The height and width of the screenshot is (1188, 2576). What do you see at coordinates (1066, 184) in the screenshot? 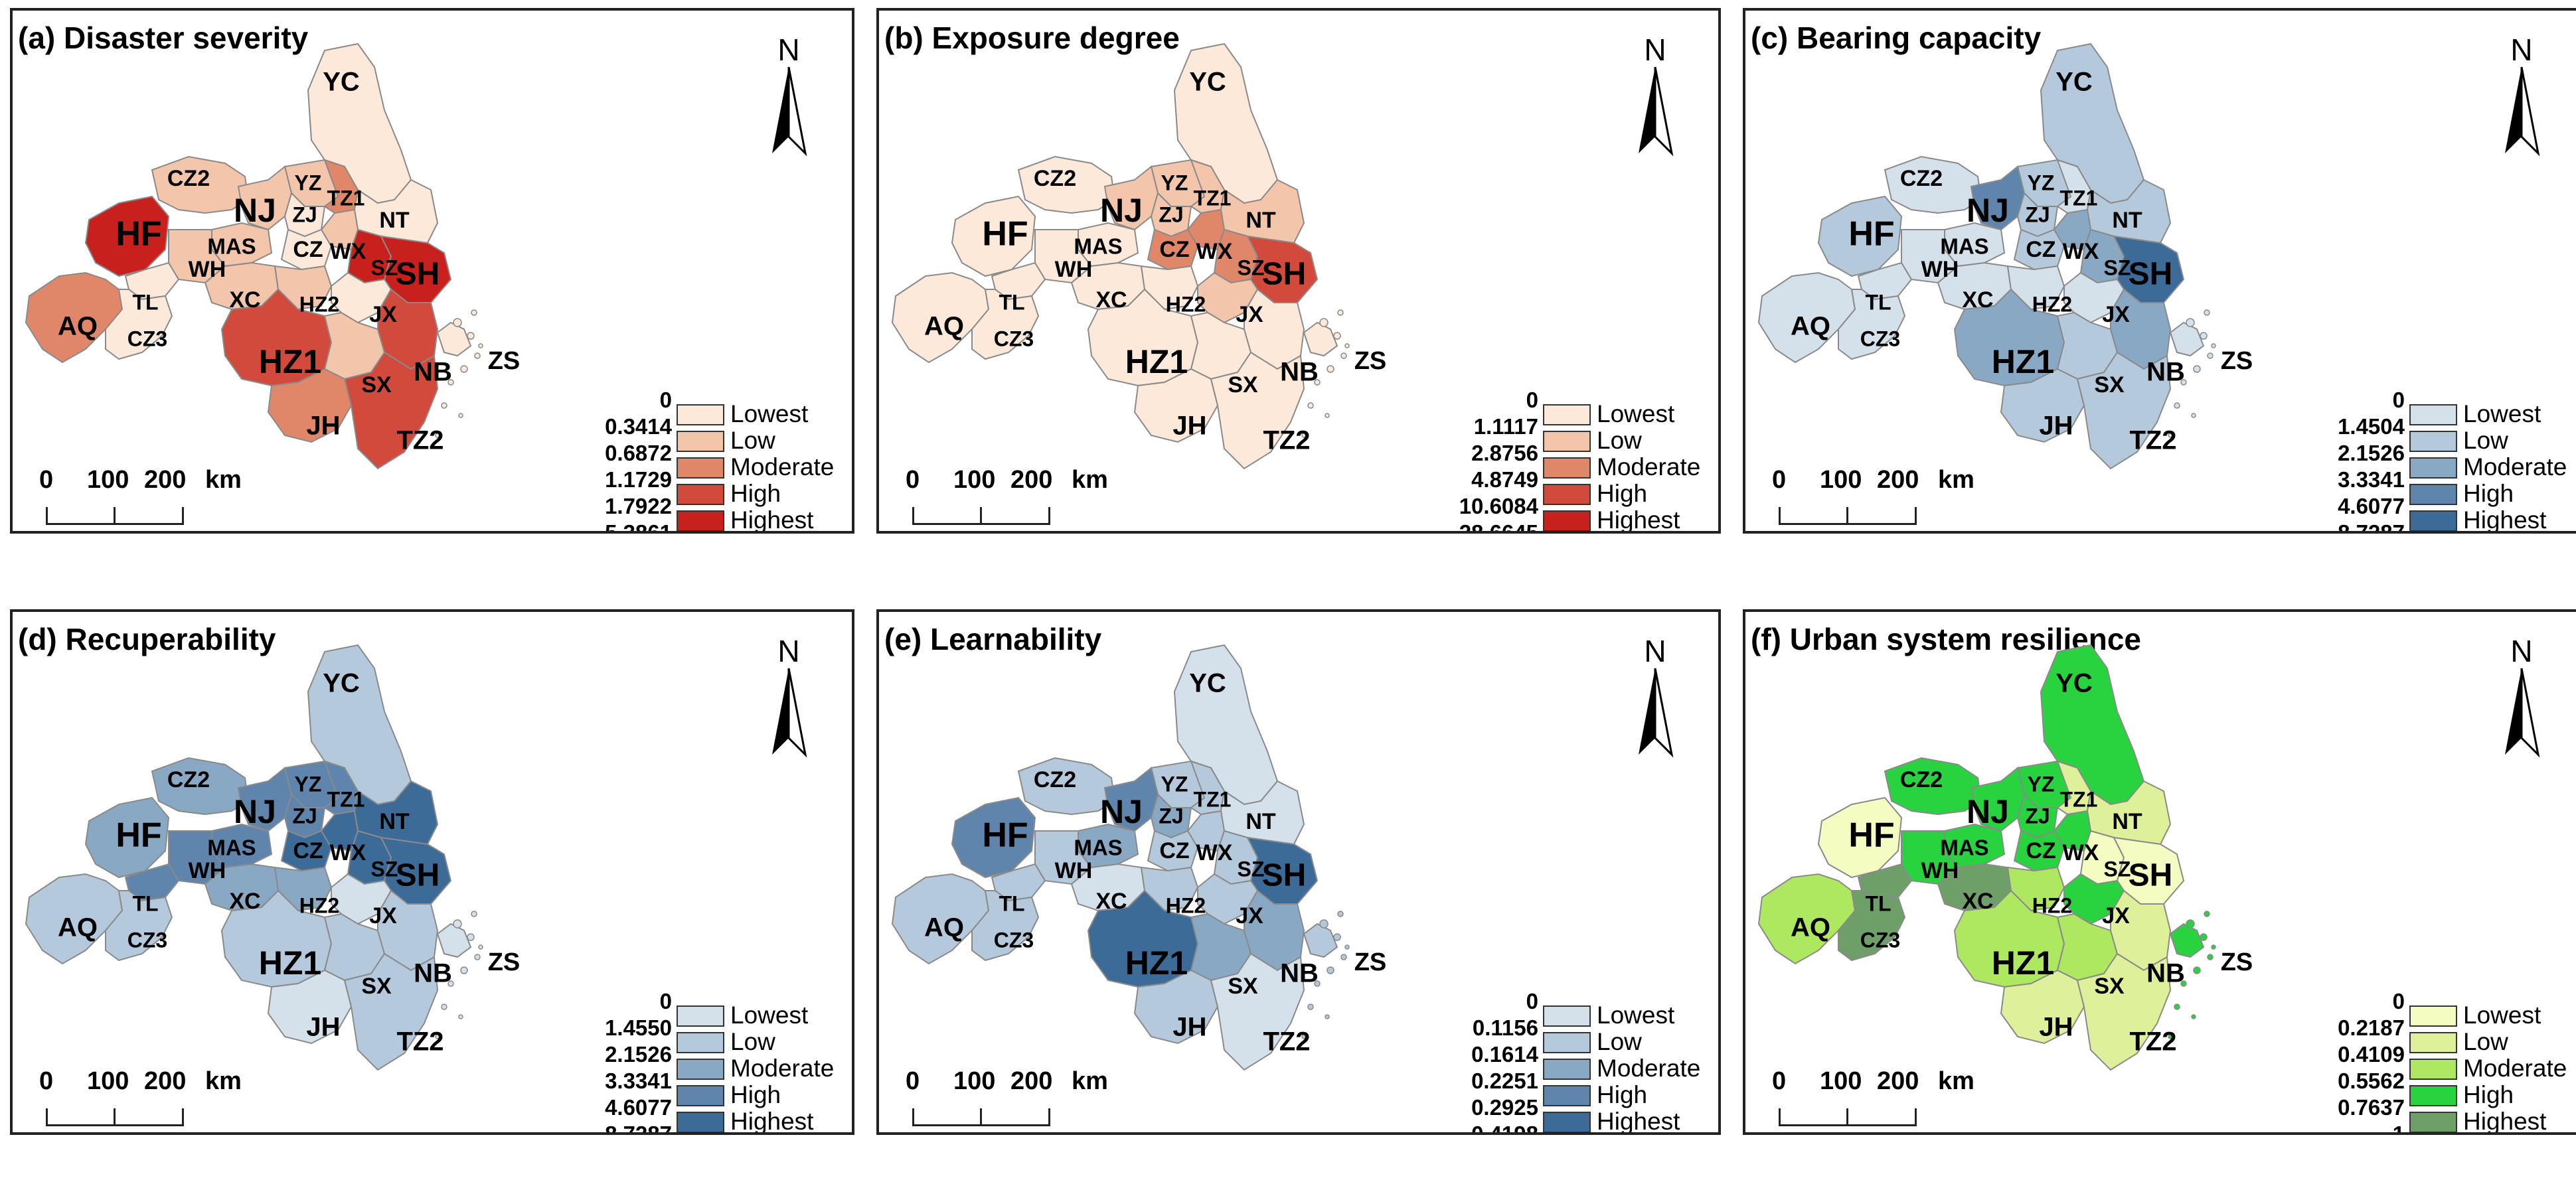
I see `region-cz2` at bounding box center [1066, 184].